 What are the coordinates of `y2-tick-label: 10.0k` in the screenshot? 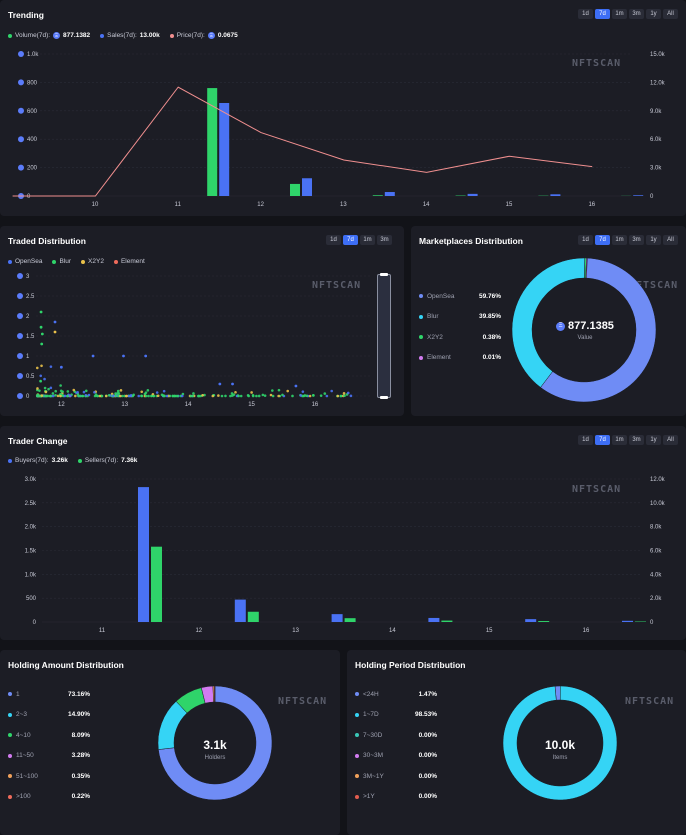 It's located at (658, 504).